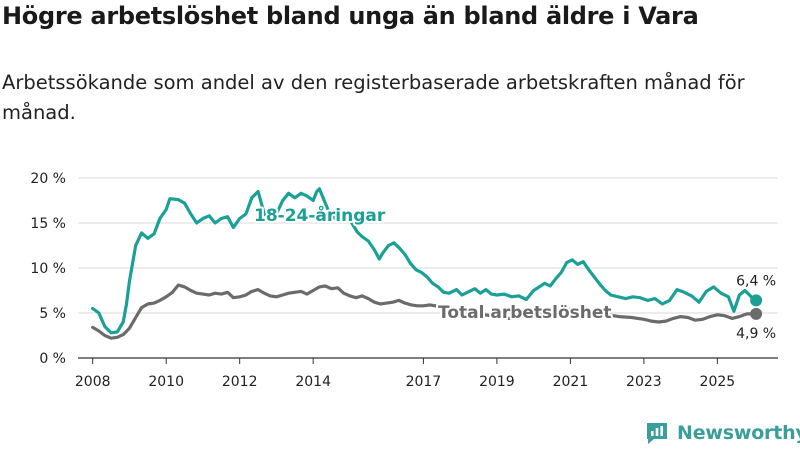  I want to click on x-tick-label: 2014, so click(313, 382).